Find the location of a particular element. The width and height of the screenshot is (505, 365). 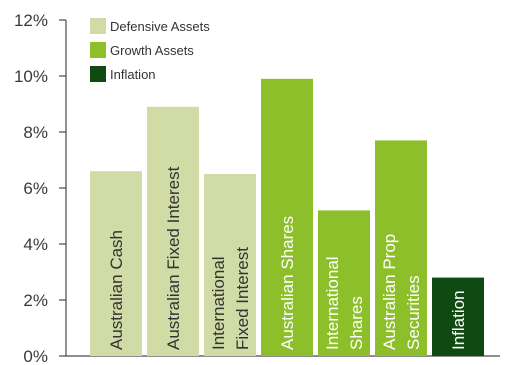

bar-label: Inflation is located at coordinates (458, 320).